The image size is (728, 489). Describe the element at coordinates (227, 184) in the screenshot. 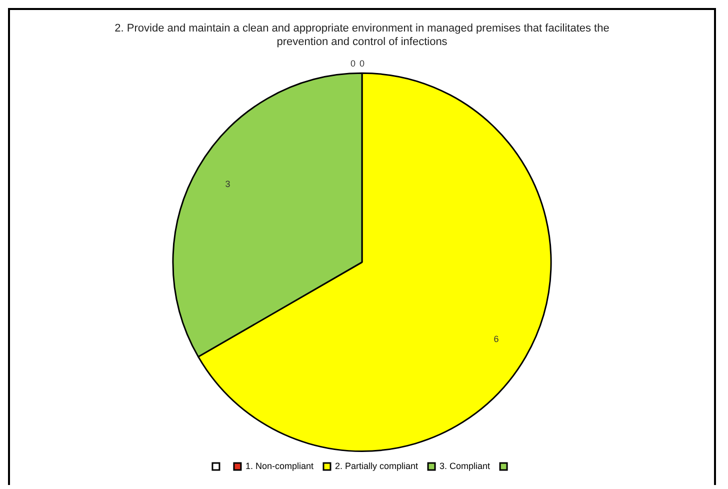

I see `data-label: 3` at that location.